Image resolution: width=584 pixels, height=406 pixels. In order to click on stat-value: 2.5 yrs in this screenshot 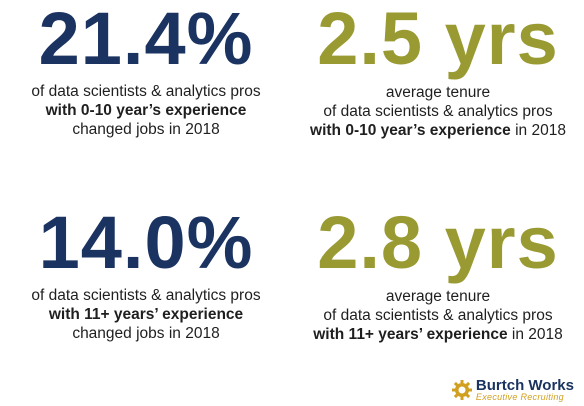, I will do `click(438, 40)`.